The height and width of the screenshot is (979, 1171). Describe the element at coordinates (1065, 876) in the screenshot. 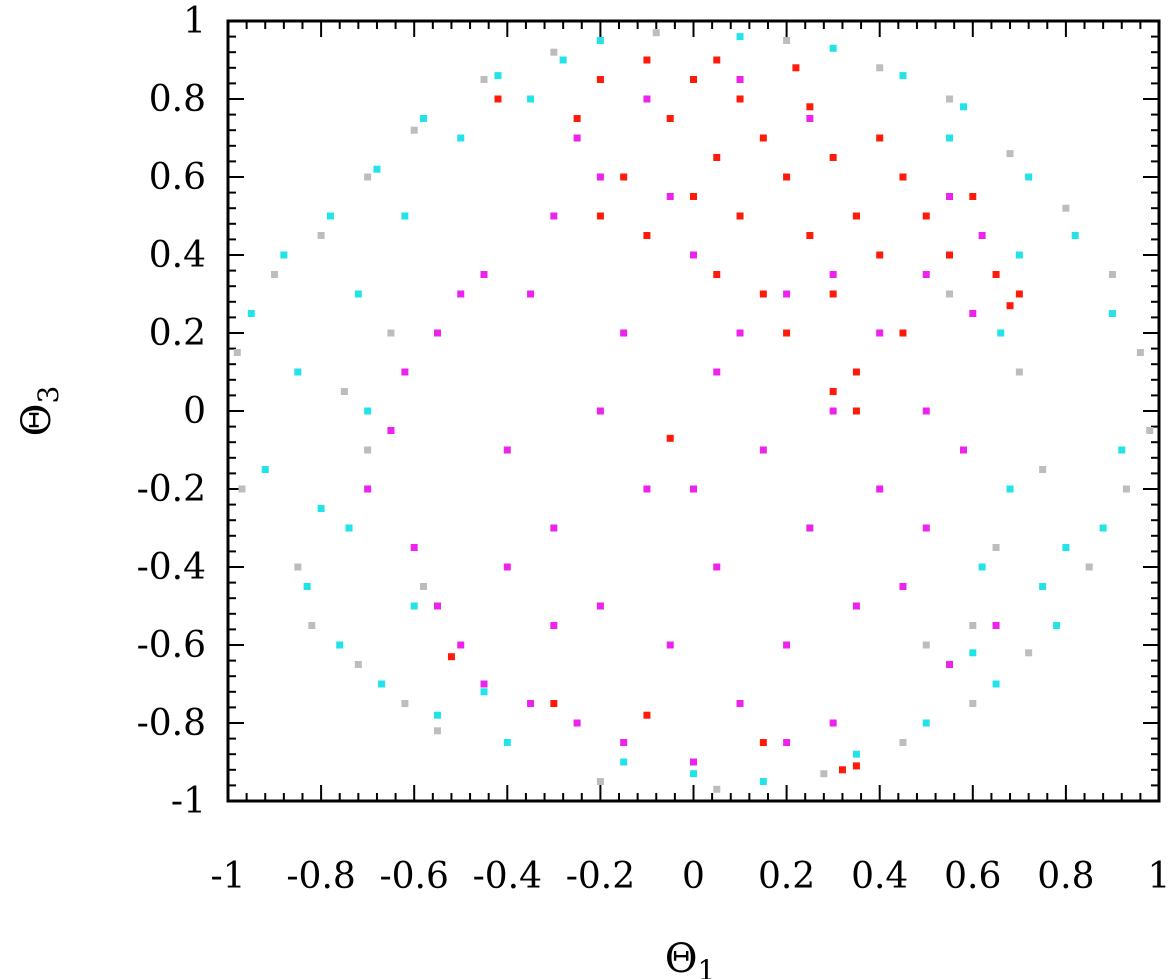

I see `x-tick-label: 0.8` at that location.